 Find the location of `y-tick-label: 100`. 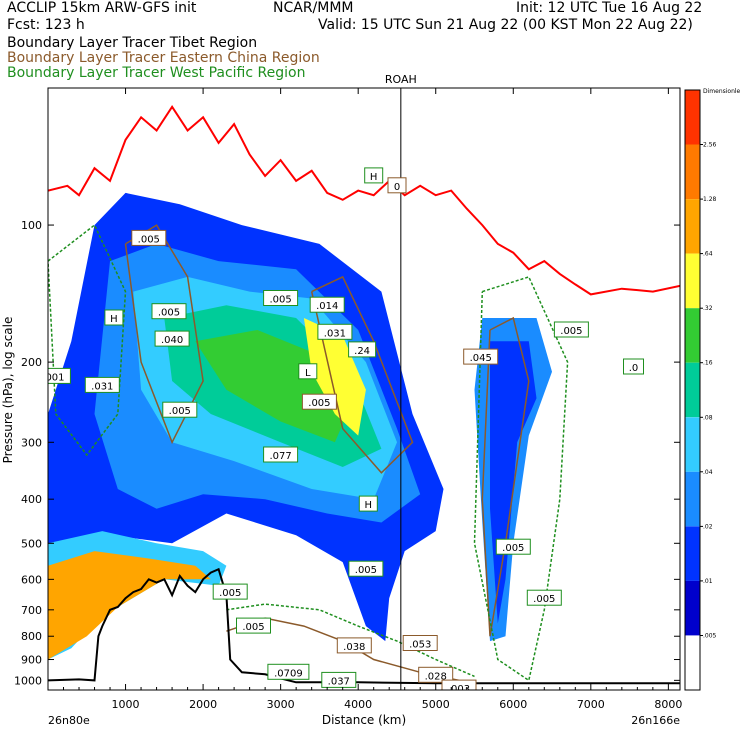

y-tick-label: 100 is located at coordinates (31, 225).